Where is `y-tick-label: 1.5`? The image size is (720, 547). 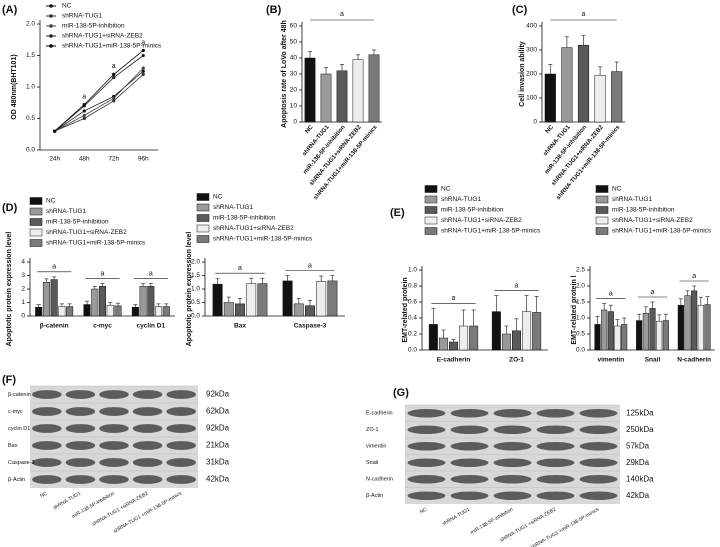 y-tick-label: 1.5 is located at coordinates (580, 302).